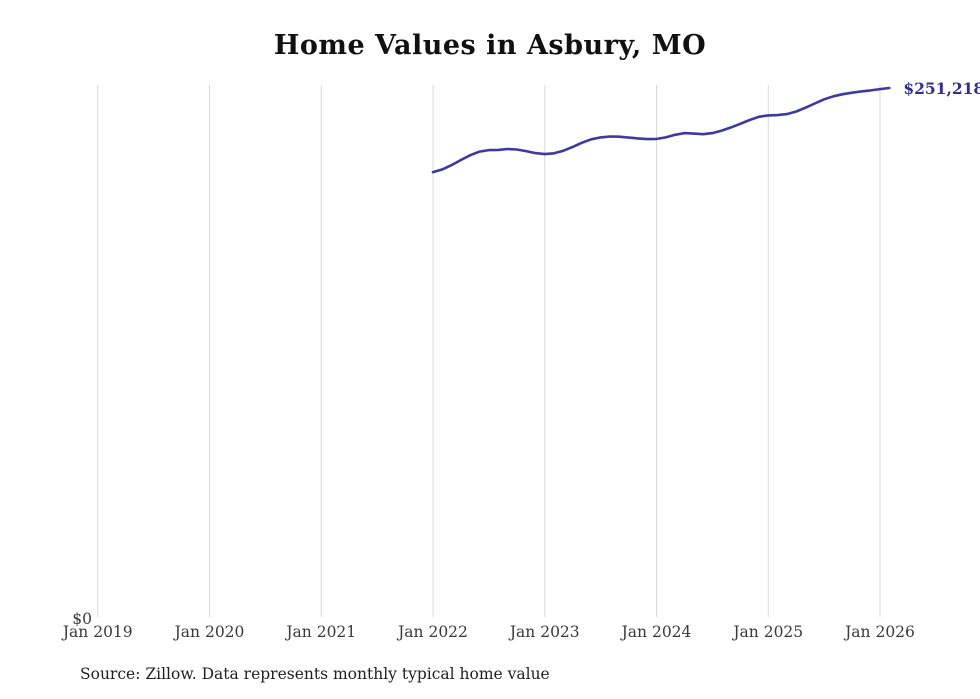 This screenshot has width=980, height=699. Describe the element at coordinates (544, 632) in the screenshot. I see `x-tick-label: Jan 2023` at that location.